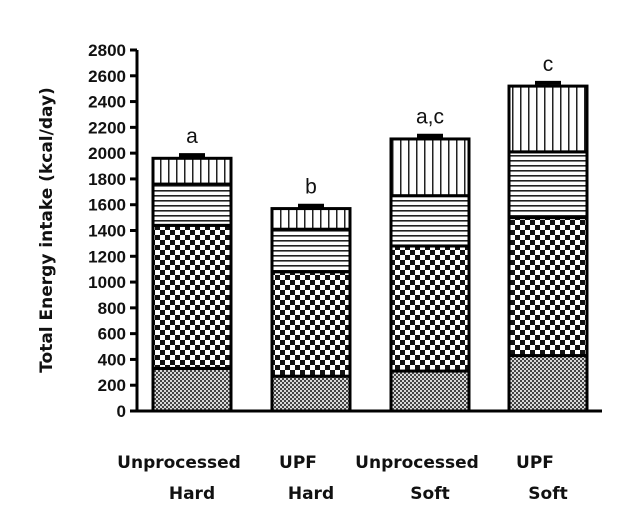  I want to click on y-tick-label: 2200, so click(107, 127).